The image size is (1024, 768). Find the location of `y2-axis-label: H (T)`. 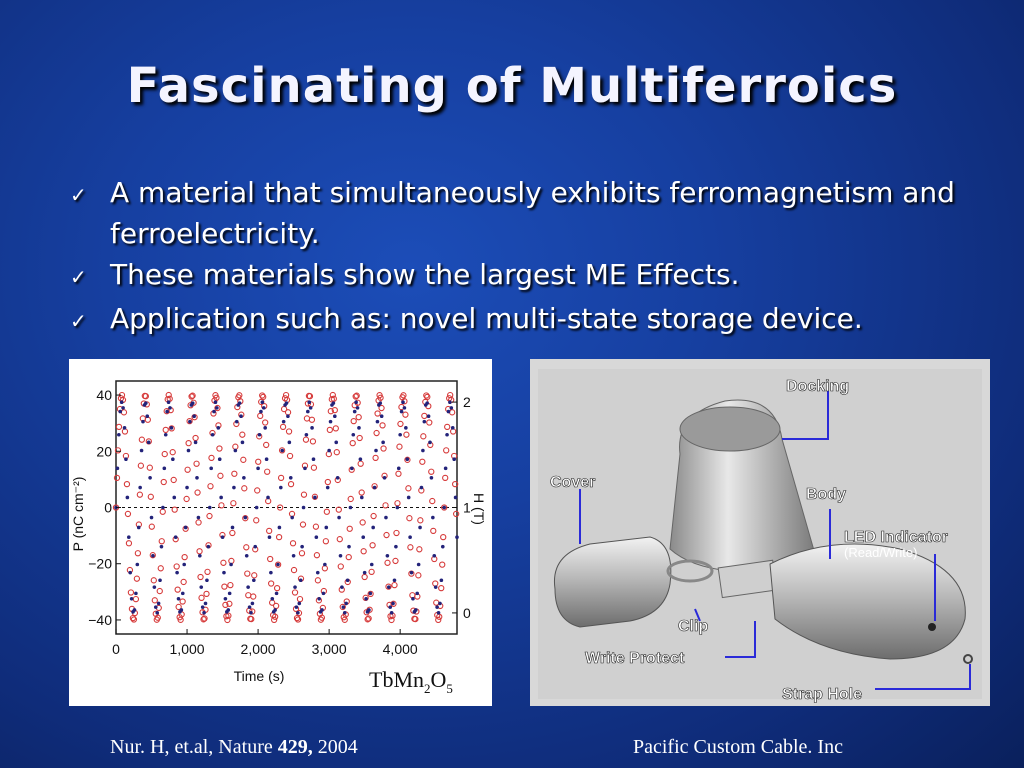

y2-axis-label: H (T) is located at coordinates (479, 509).